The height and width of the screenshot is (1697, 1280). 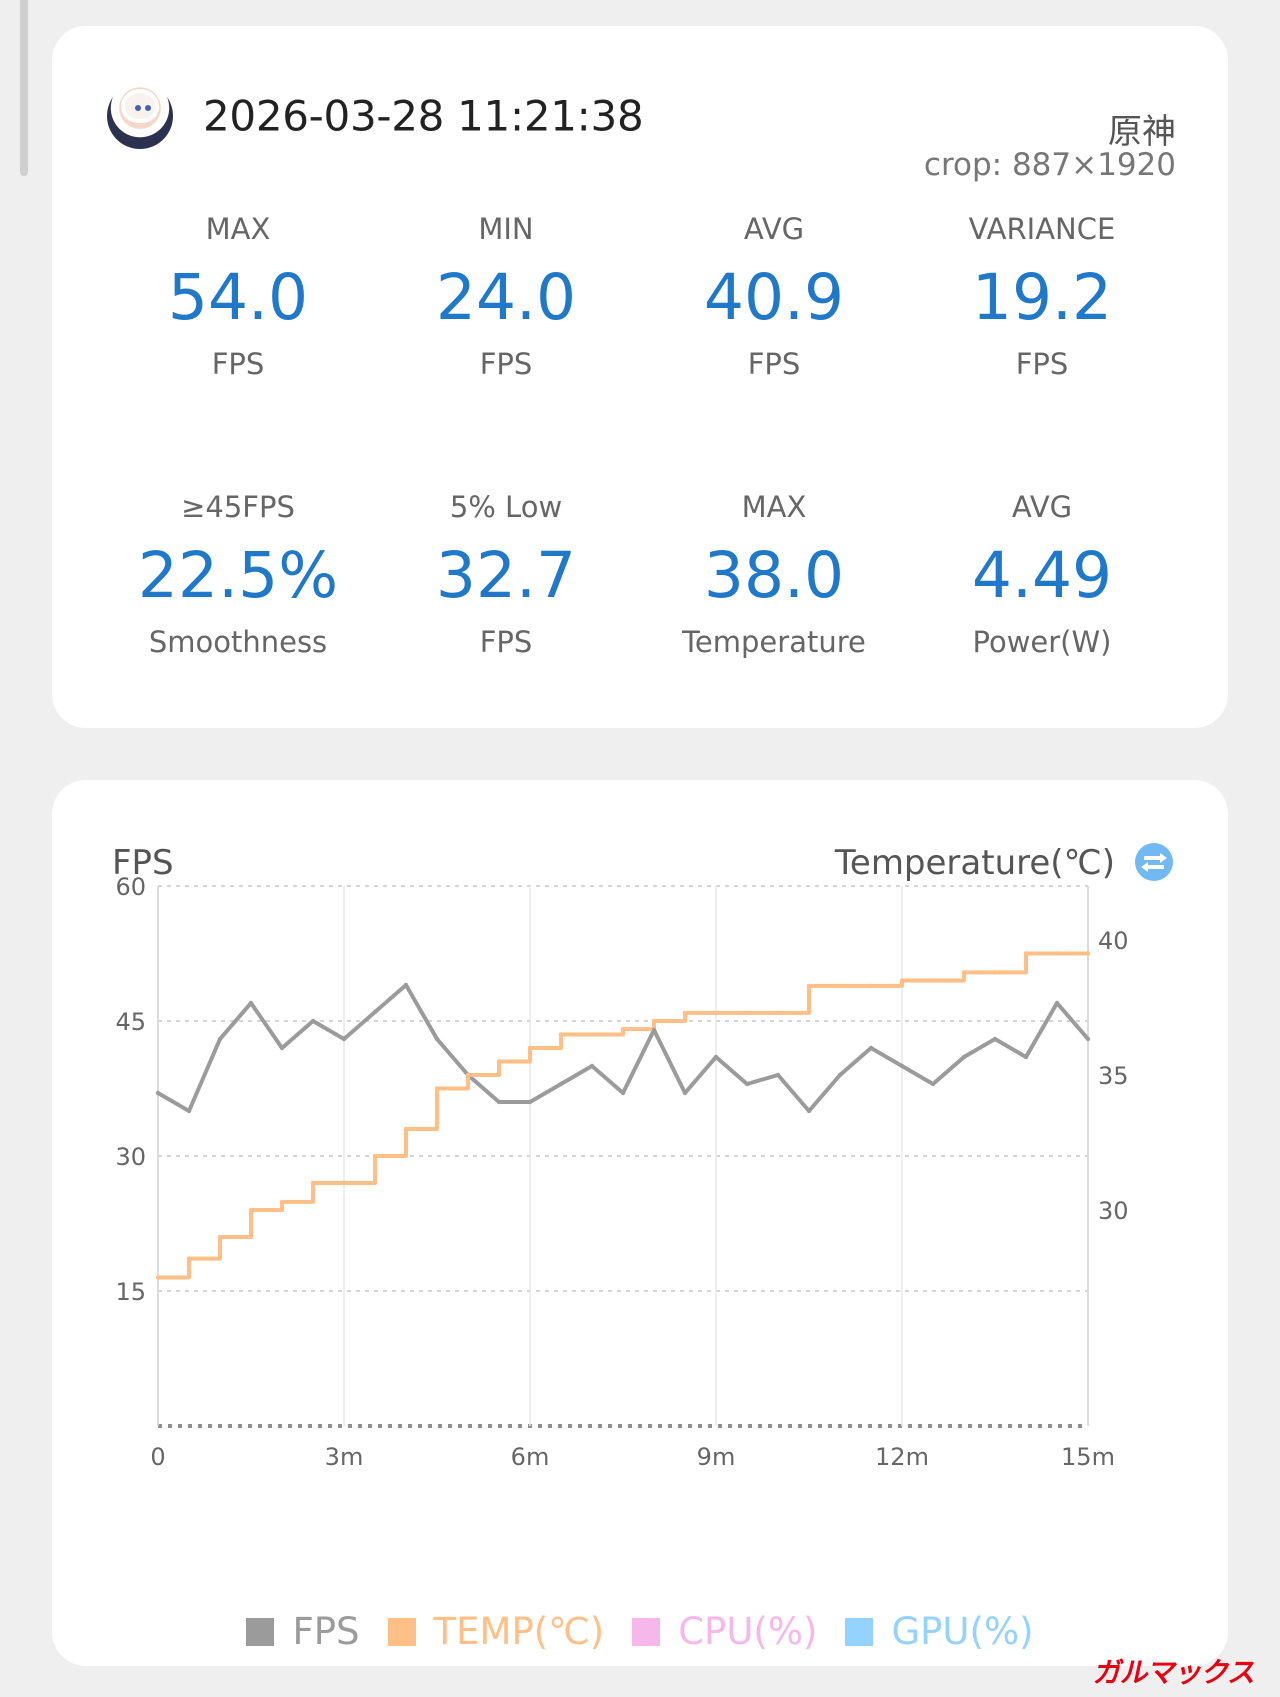 I want to click on right-y-tick-label: 40, so click(x=1113, y=941).